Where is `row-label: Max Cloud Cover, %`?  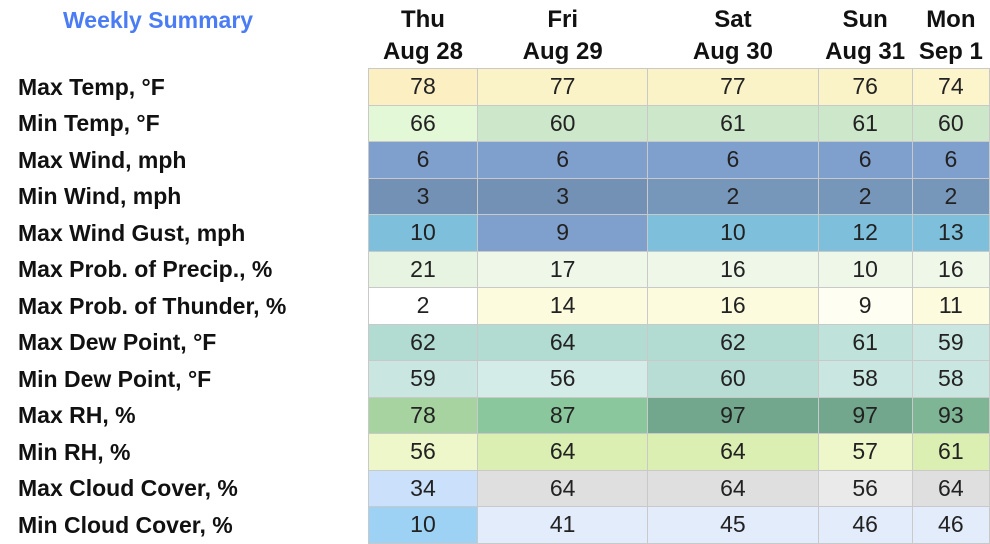 row-label: Max Cloud Cover, % is located at coordinates (128, 488).